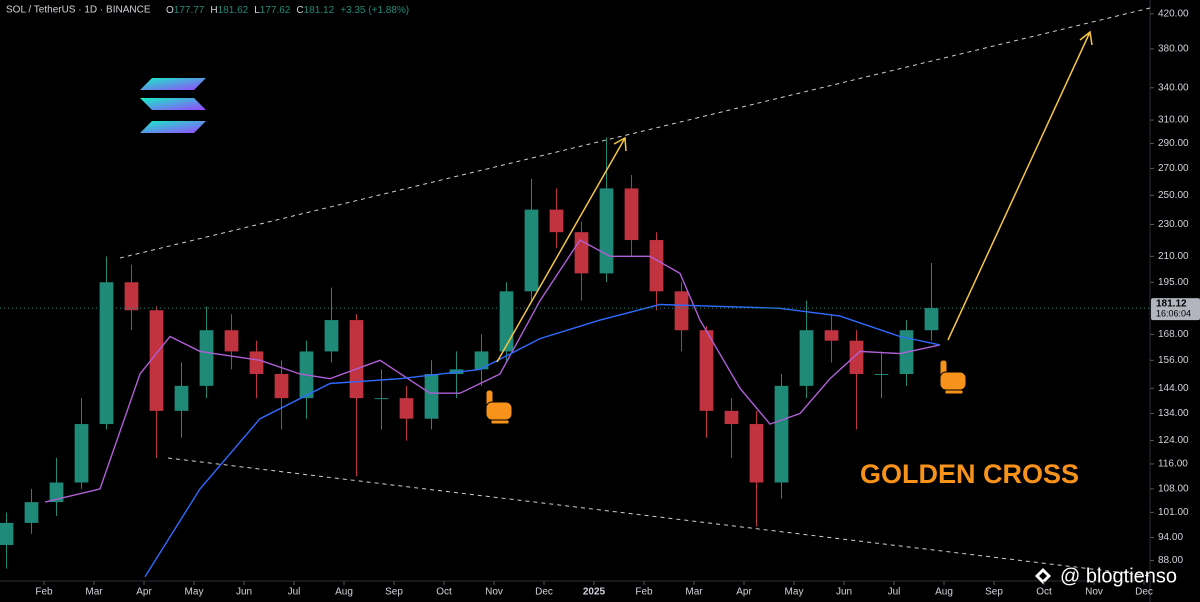 This screenshot has height=602, width=1200. What do you see at coordinates (1173, 464) in the screenshot?
I see `y-tick-label: 116.00` at bounding box center [1173, 464].